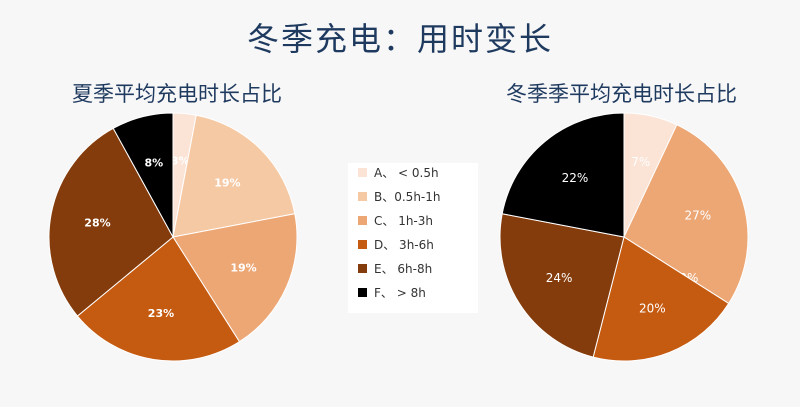 Image resolution: width=800 pixels, height=407 pixels. Describe the element at coordinates (97, 223) in the screenshot. I see `summer-label-e: 28%` at that location.